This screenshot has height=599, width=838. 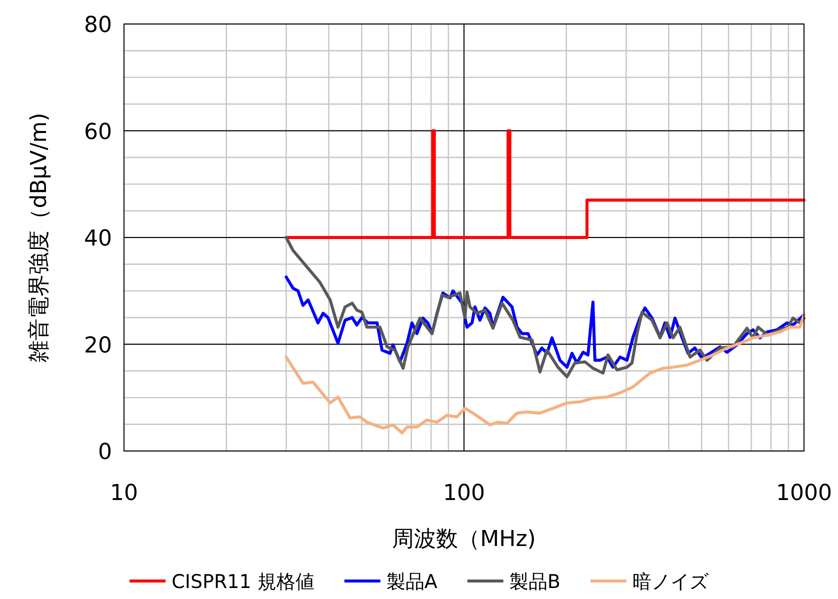 What do you see at coordinates (243, 582) in the screenshot?
I see `legend-label: CISPR11 規格値` at bounding box center [243, 582].